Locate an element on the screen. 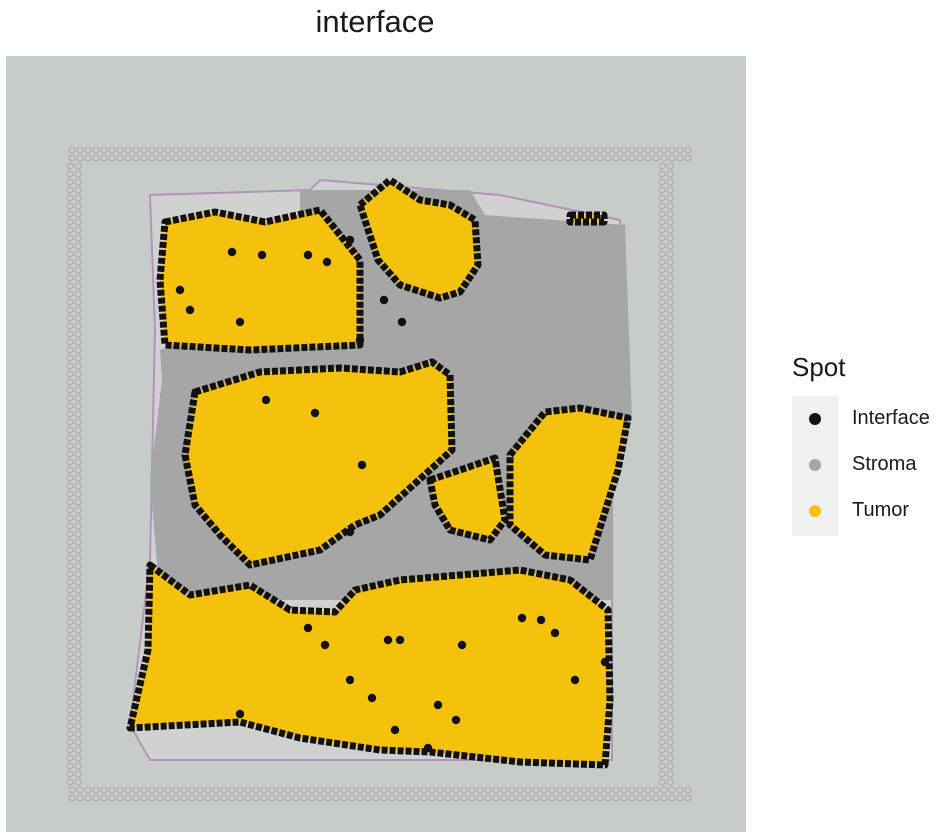 This screenshot has width=946, height=836. legend-label-stroma: Stroma is located at coordinates (884, 464).